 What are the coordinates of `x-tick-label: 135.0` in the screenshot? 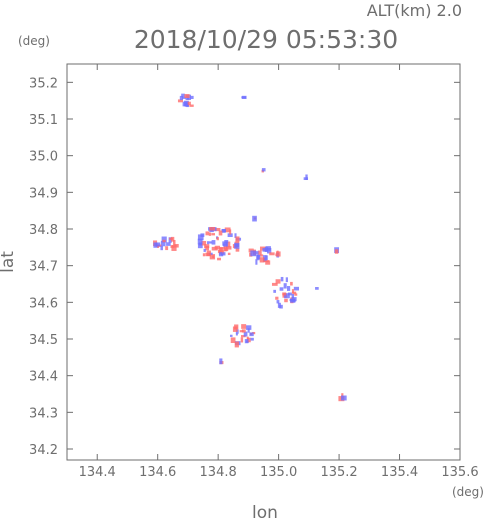 It's located at (278, 472).